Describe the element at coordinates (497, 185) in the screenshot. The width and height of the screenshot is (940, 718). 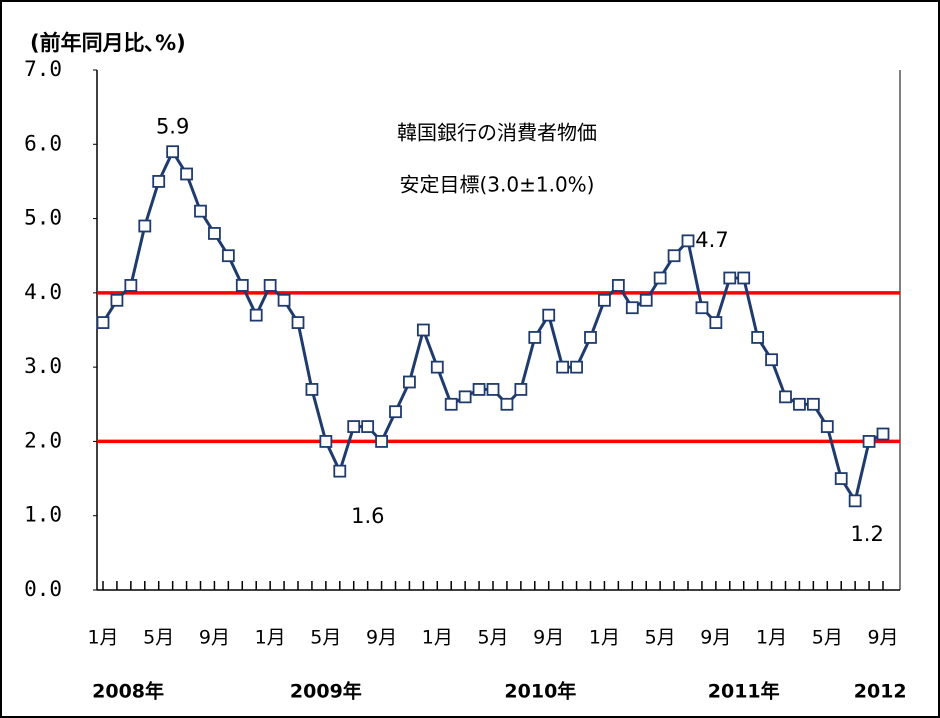
I see `annotation: 安定目標(3.0±1.0%)` at that location.